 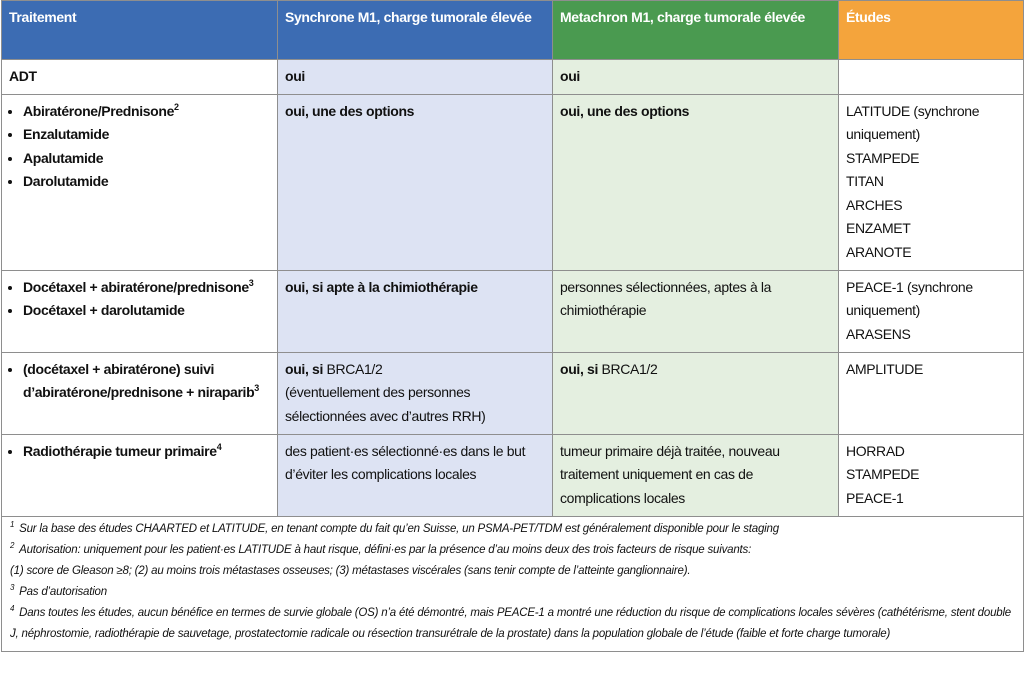 I want to click on cell-line: oui, si apte à la chimiothérapie, so click(x=415, y=288).